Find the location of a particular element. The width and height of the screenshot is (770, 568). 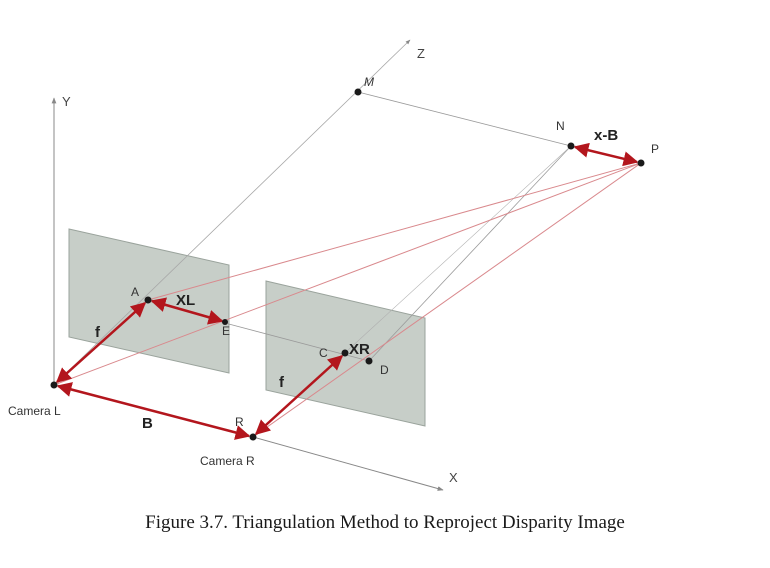

point-camera-r is located at coordinates (253, 437).